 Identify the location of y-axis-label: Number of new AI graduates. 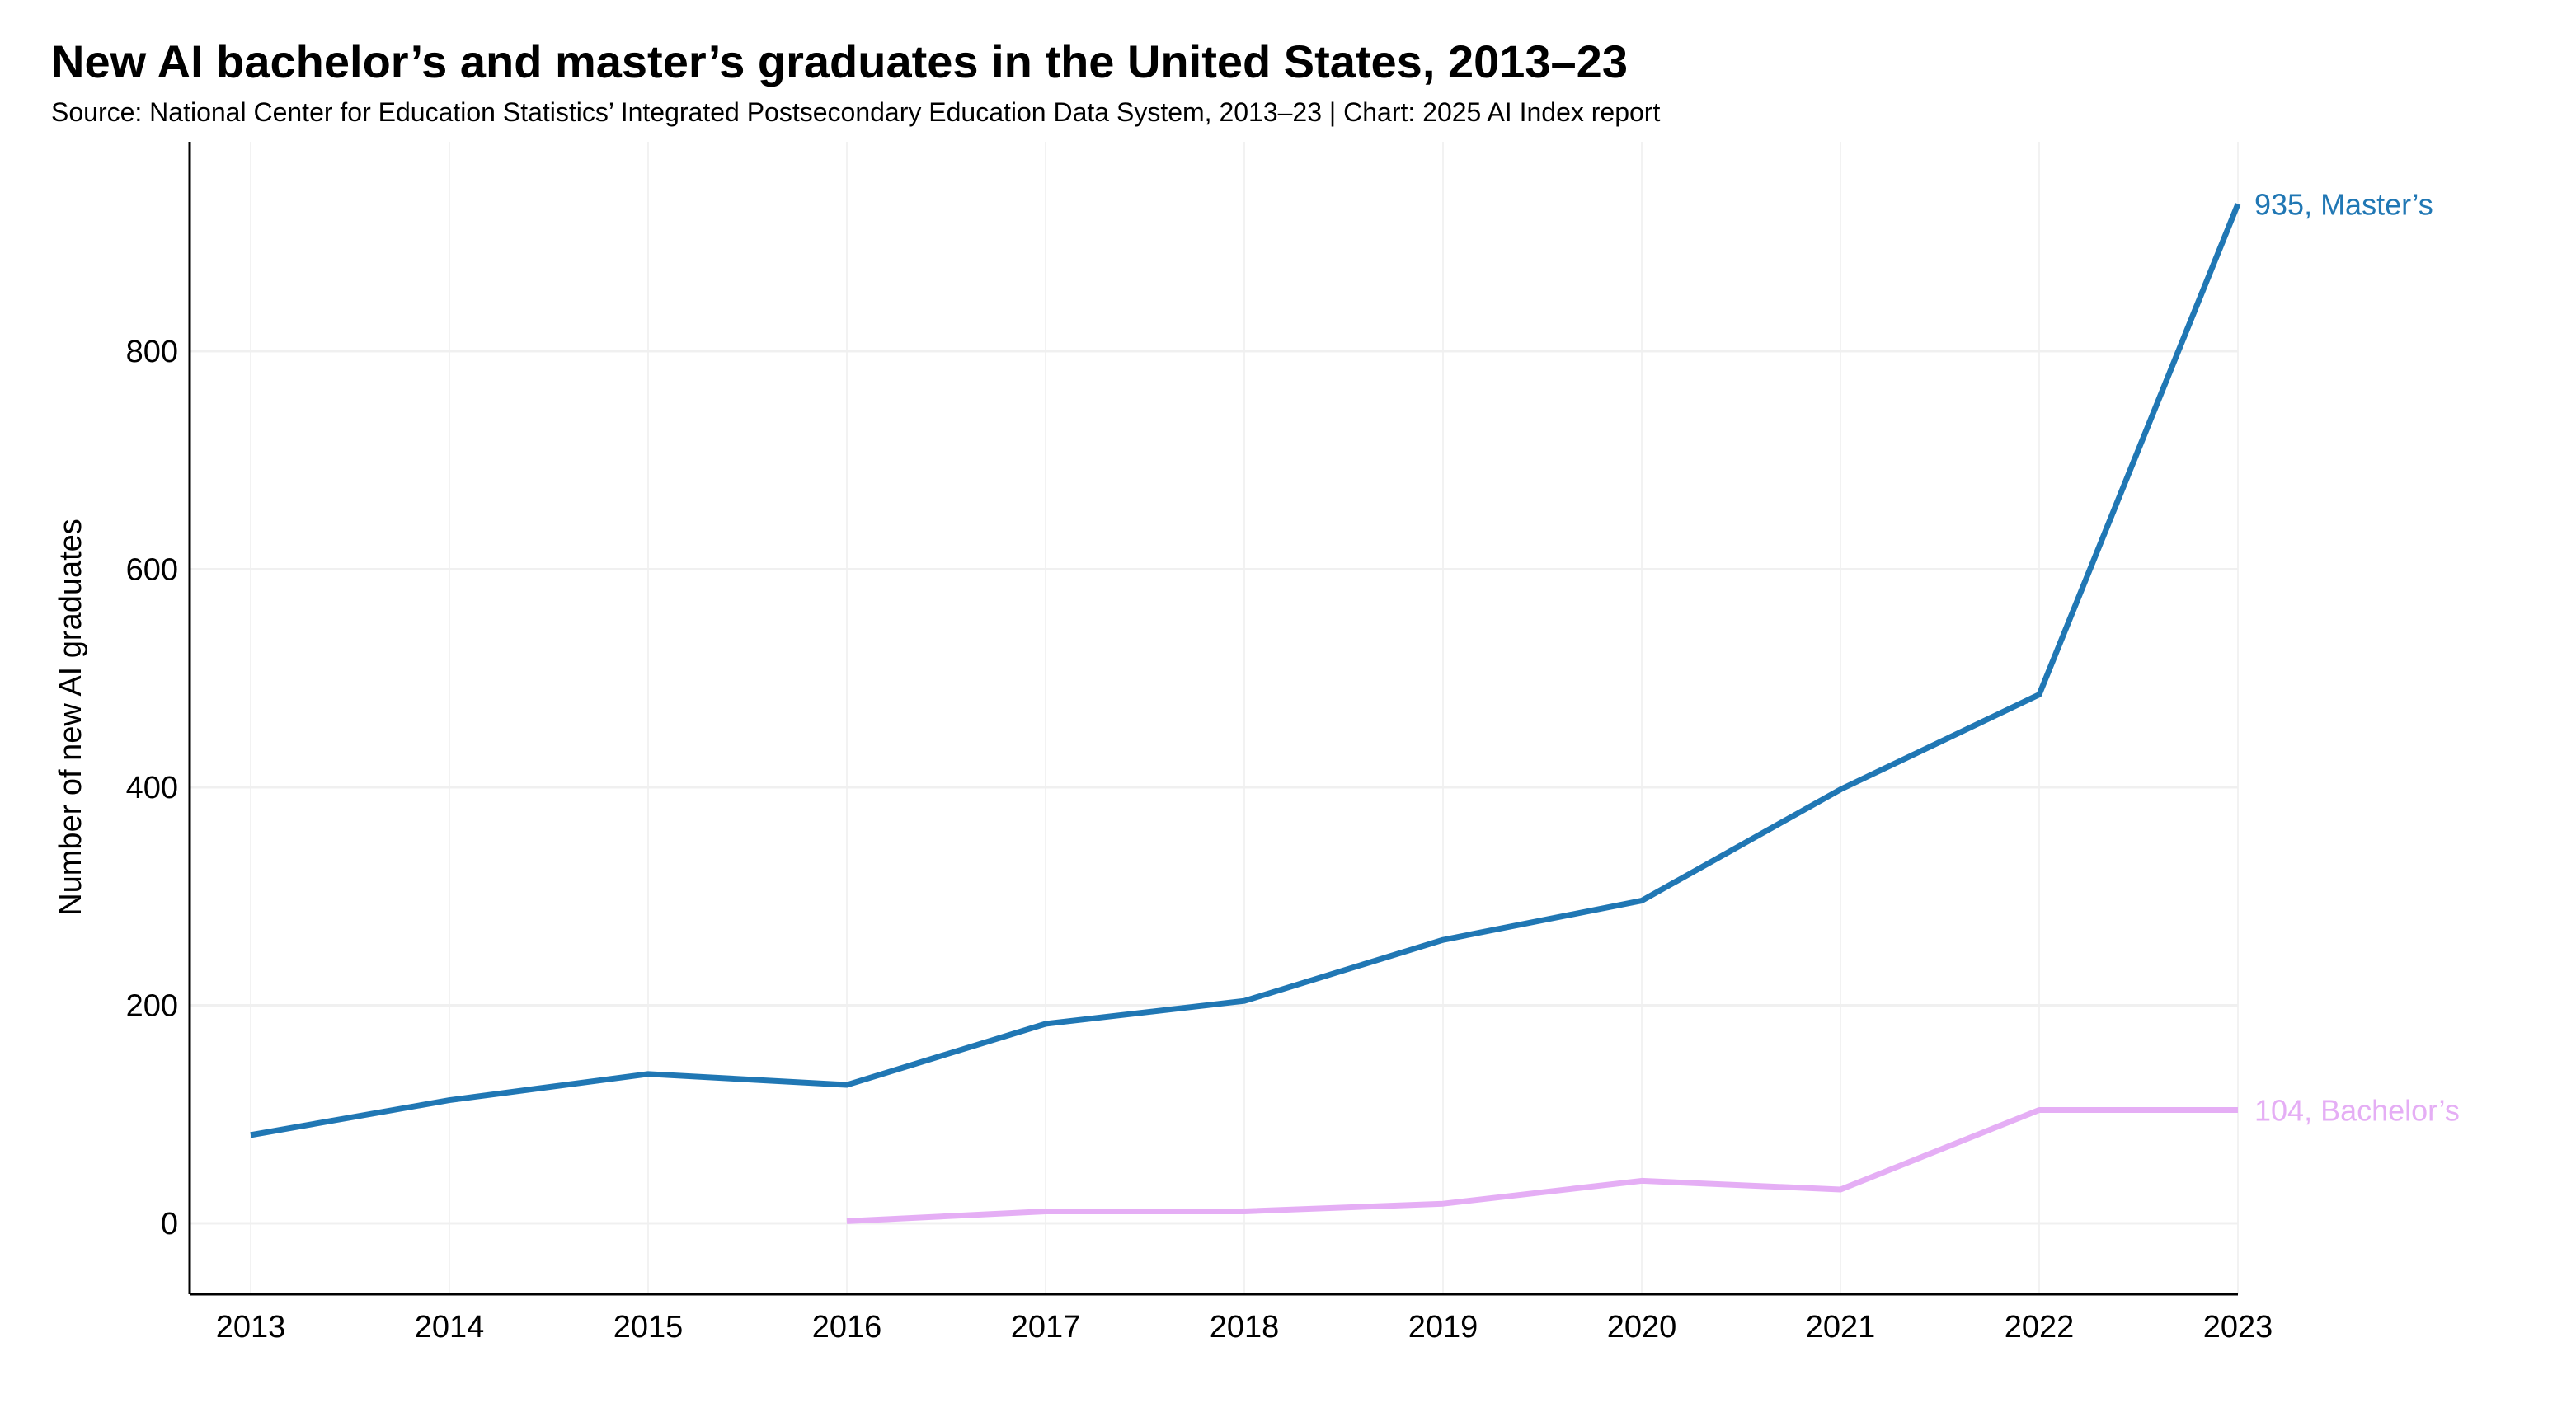
(71, 718).